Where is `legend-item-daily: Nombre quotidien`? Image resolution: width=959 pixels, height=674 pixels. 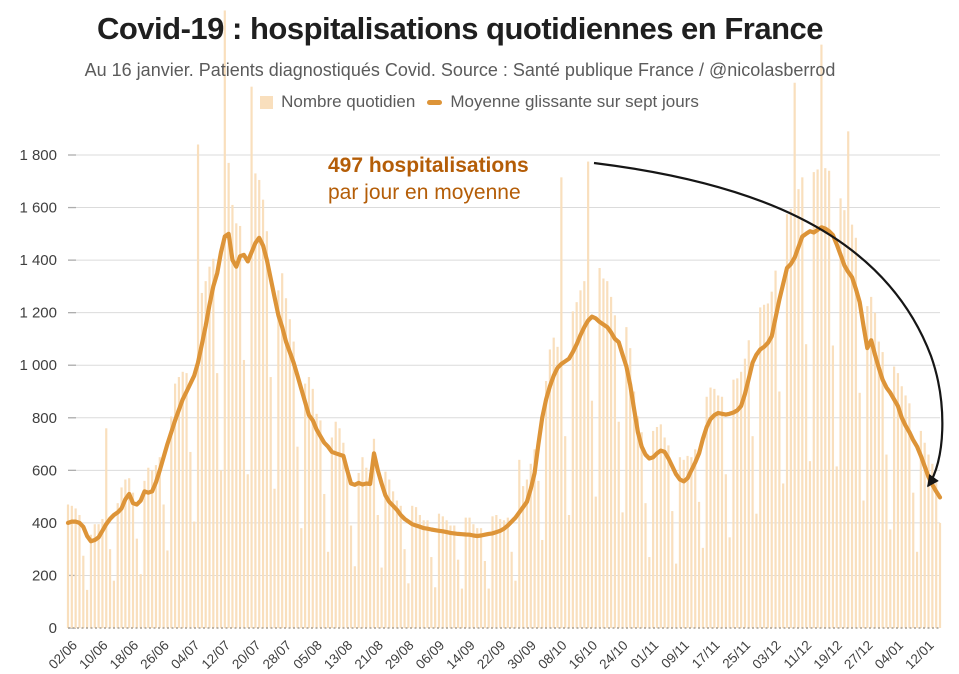 legend-item-daily: Nombre quotidien is located at coordinates (337, 102).